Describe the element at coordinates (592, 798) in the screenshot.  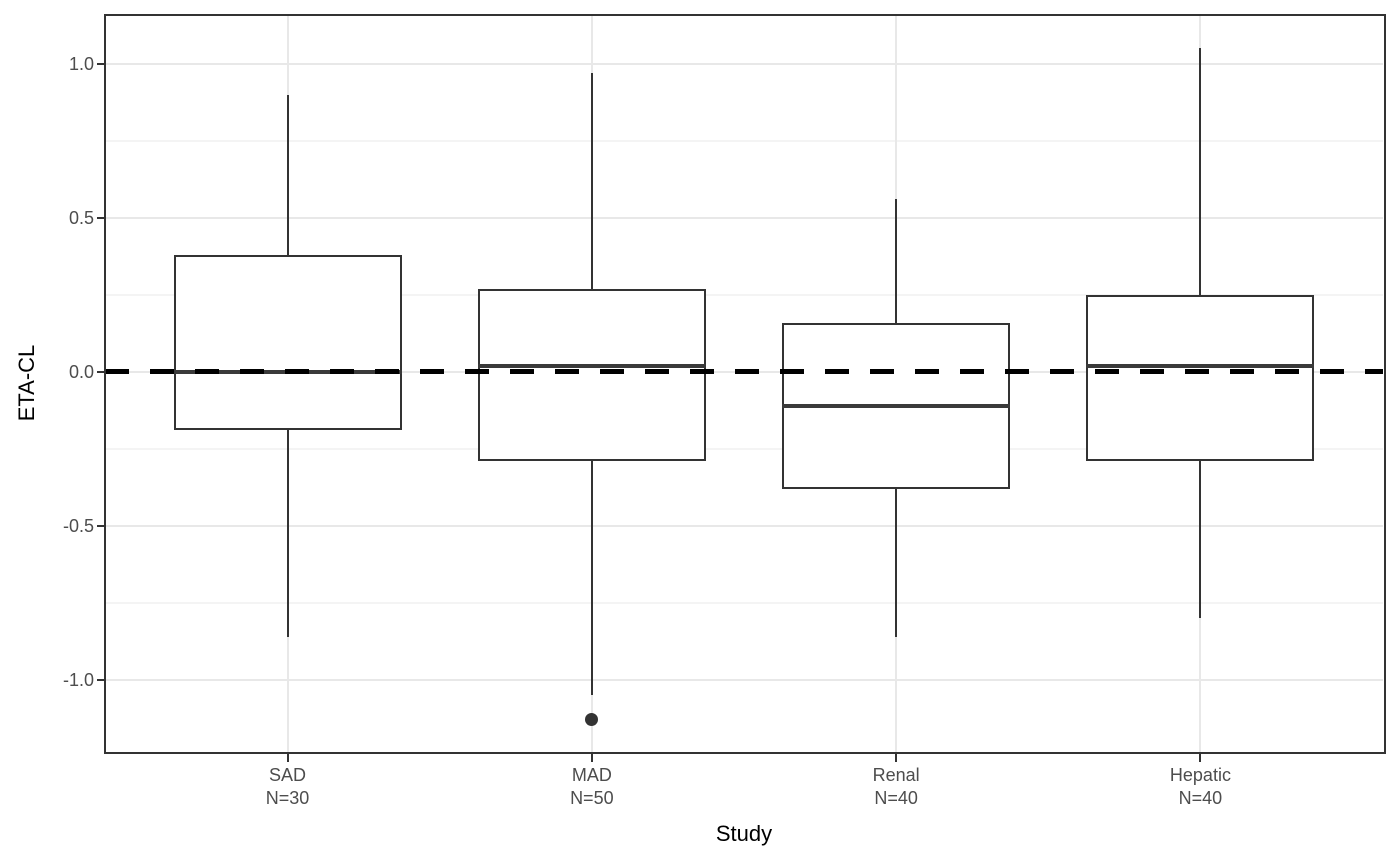
I see `x-tick-label-n: N=50` at that location.